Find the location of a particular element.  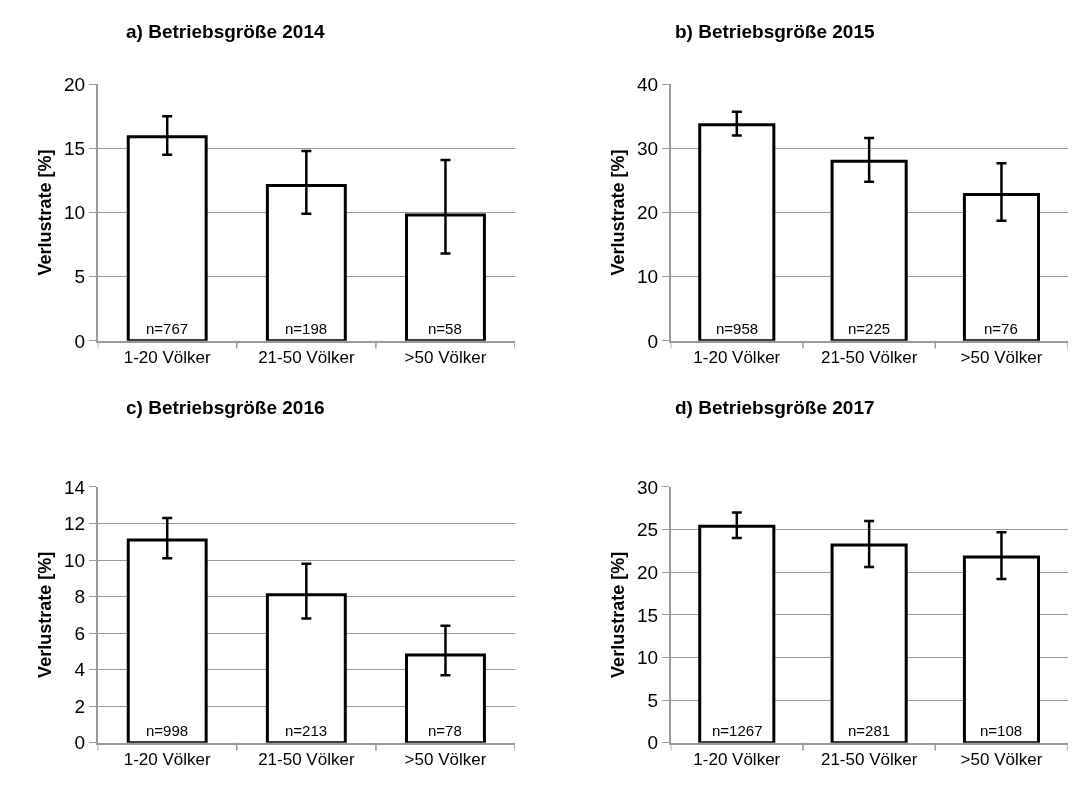

y-tick-label: 12 is located at coordinates (74, 524).